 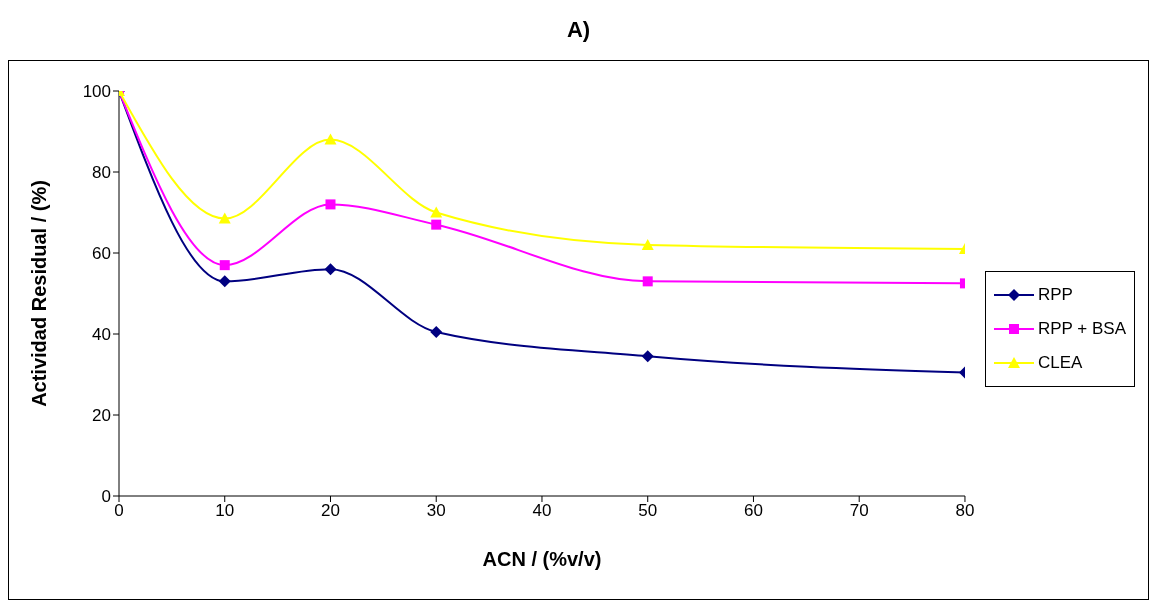 What do you see at coordinates (225, 511) in the screenshot?
I see `x-tick-label: 10` at bounding box center [225, 511].